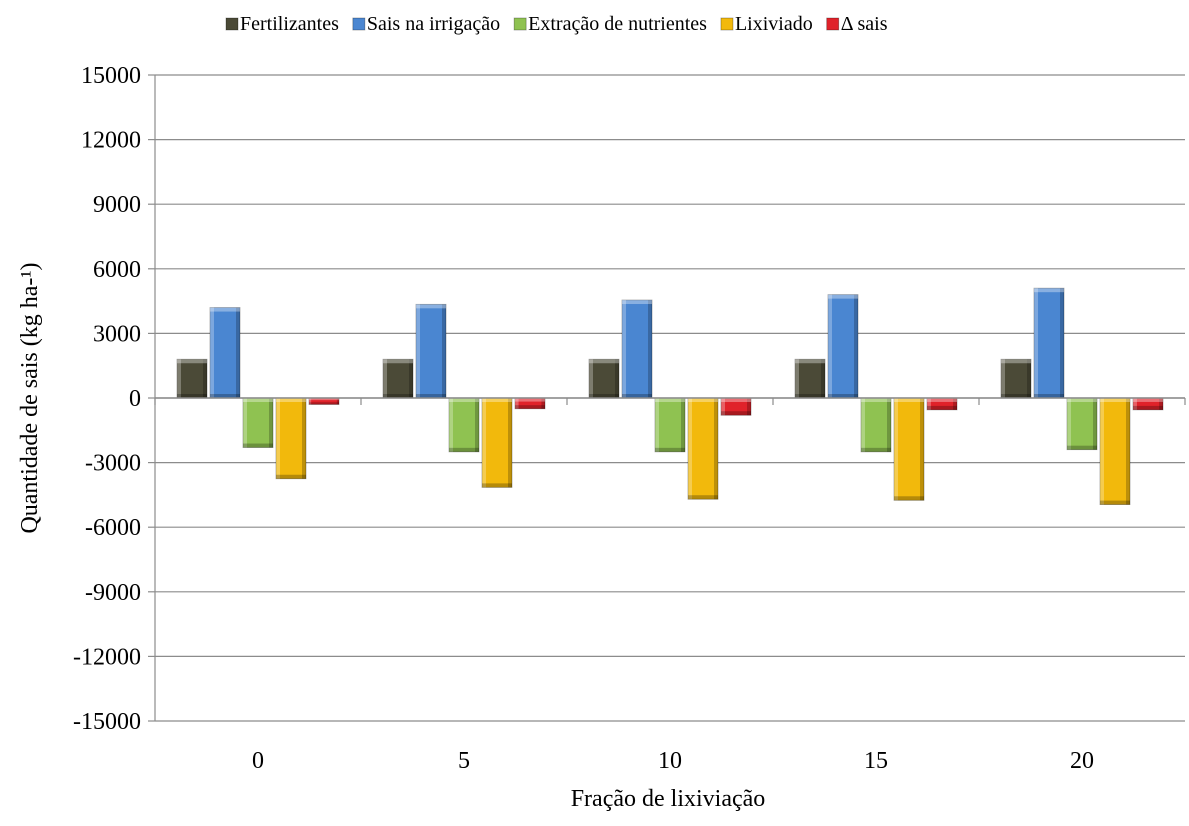  I want to click on legend-item-extracao-de-nutrientes: Extração de nutrientes, so click(610, 24).